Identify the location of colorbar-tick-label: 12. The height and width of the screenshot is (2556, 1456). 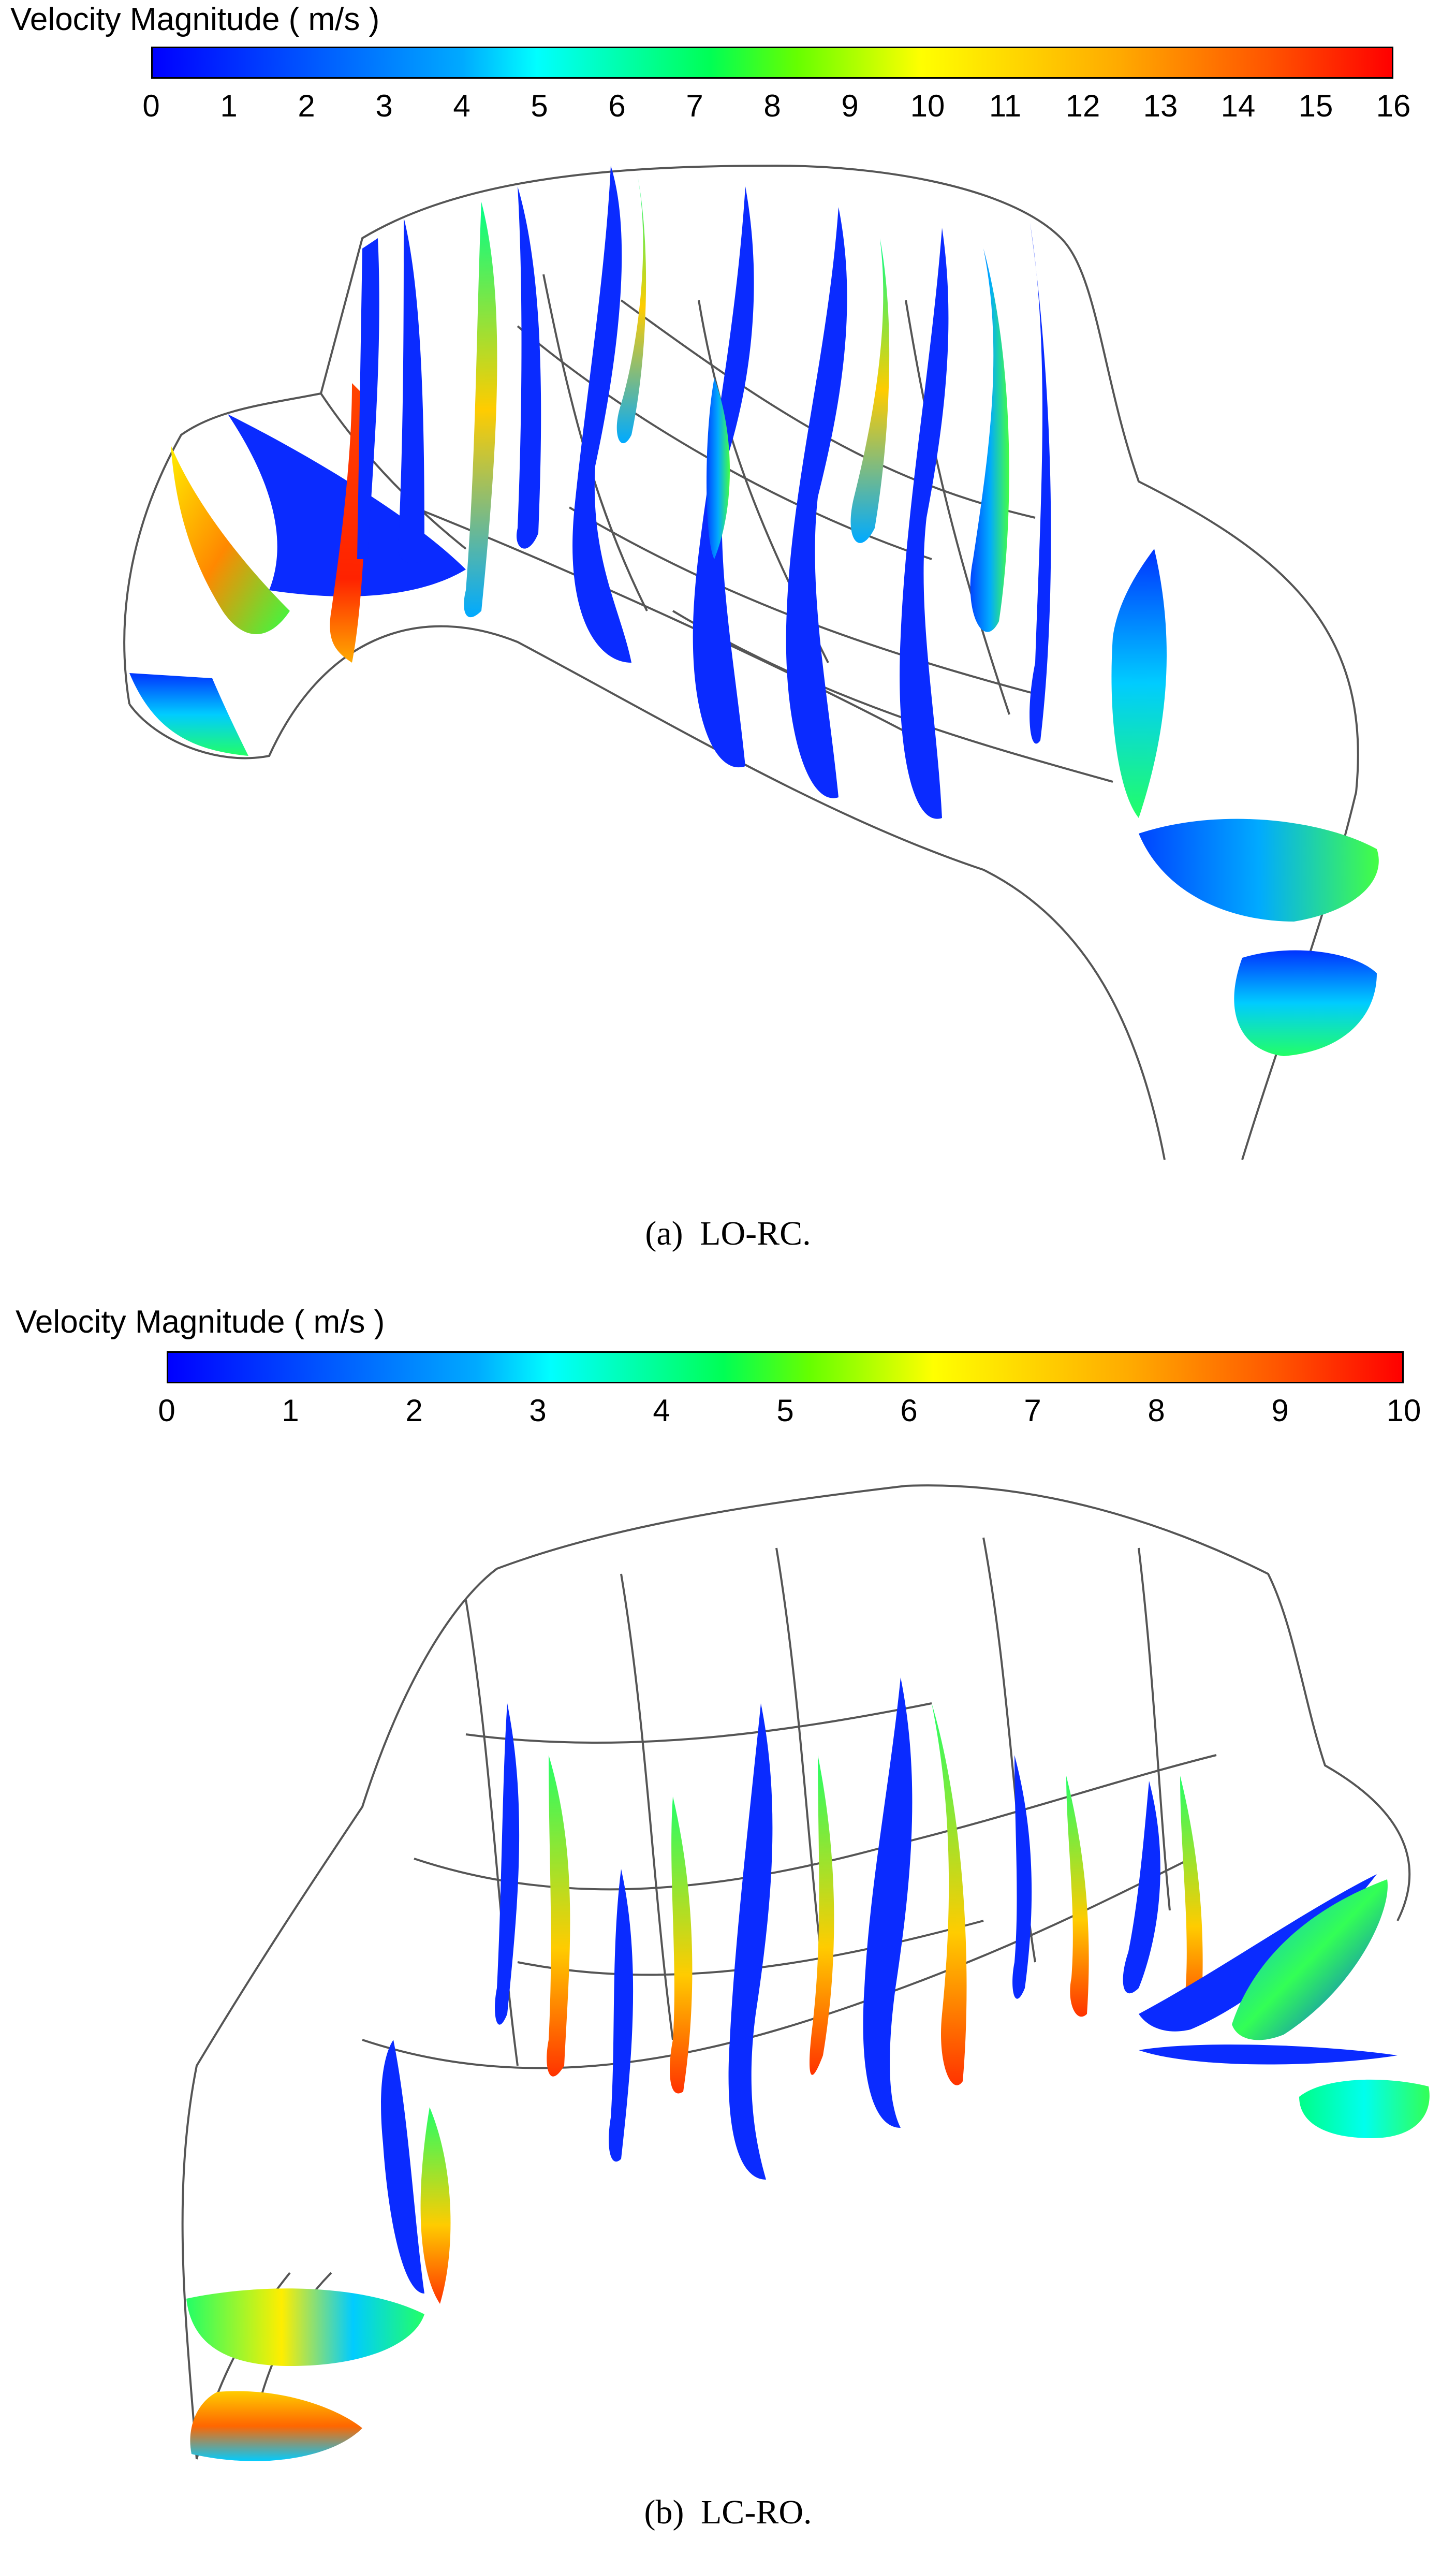
(1083, 106).